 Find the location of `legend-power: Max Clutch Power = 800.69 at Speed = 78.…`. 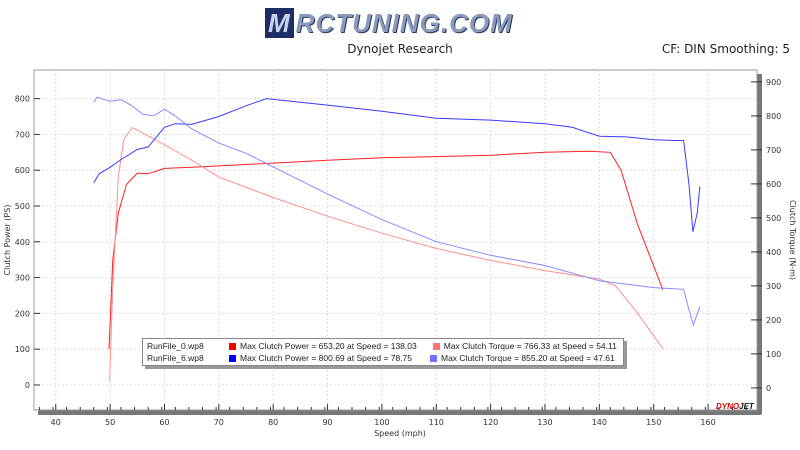

legend-power: Max Clutch Power = 800.69 at Speed = 78.… is located at coordinates (326, 358).